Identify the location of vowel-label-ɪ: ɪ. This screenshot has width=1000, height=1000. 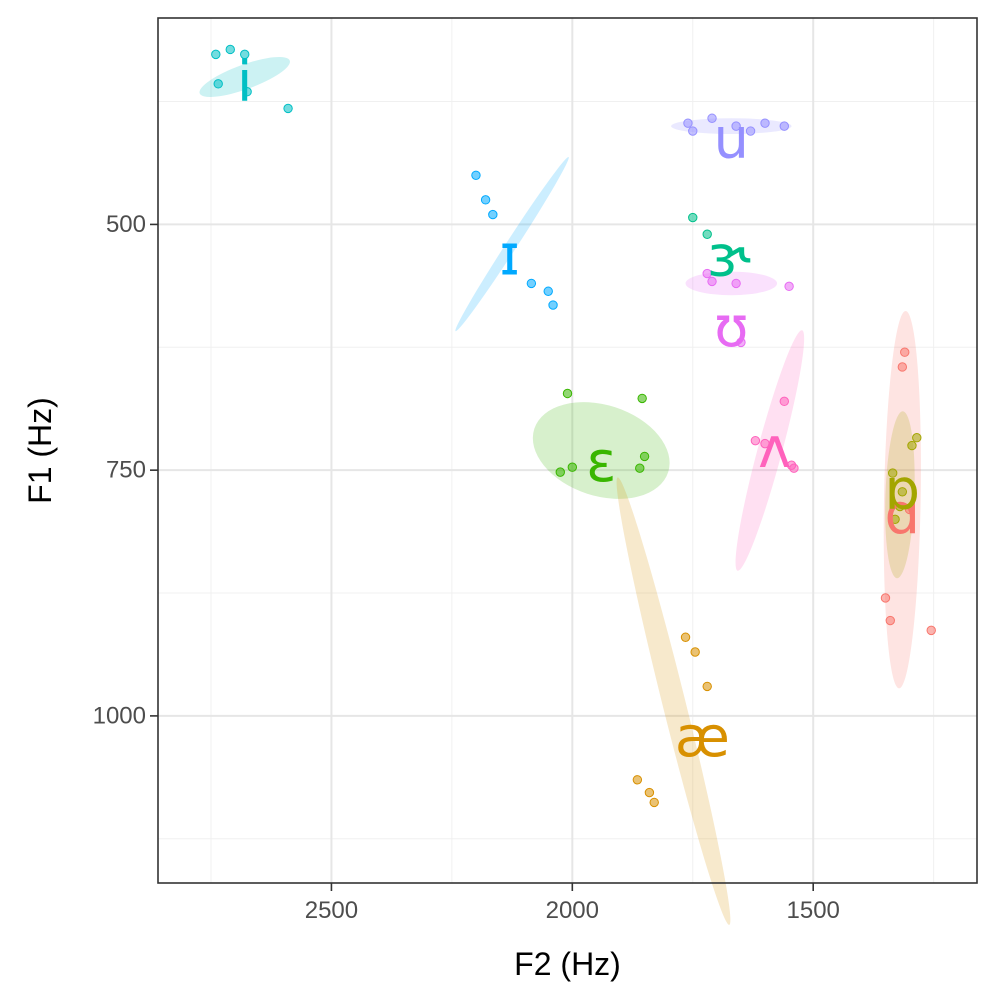
(509, 255).